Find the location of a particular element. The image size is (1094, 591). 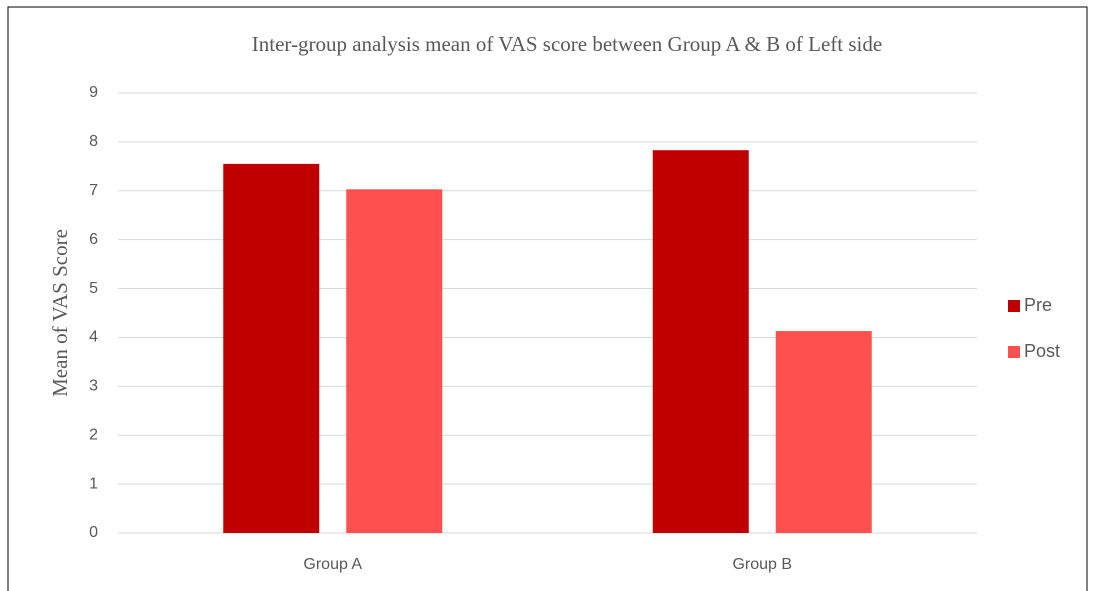

x-tick-label: Group B is located at coordinates (762, 564).